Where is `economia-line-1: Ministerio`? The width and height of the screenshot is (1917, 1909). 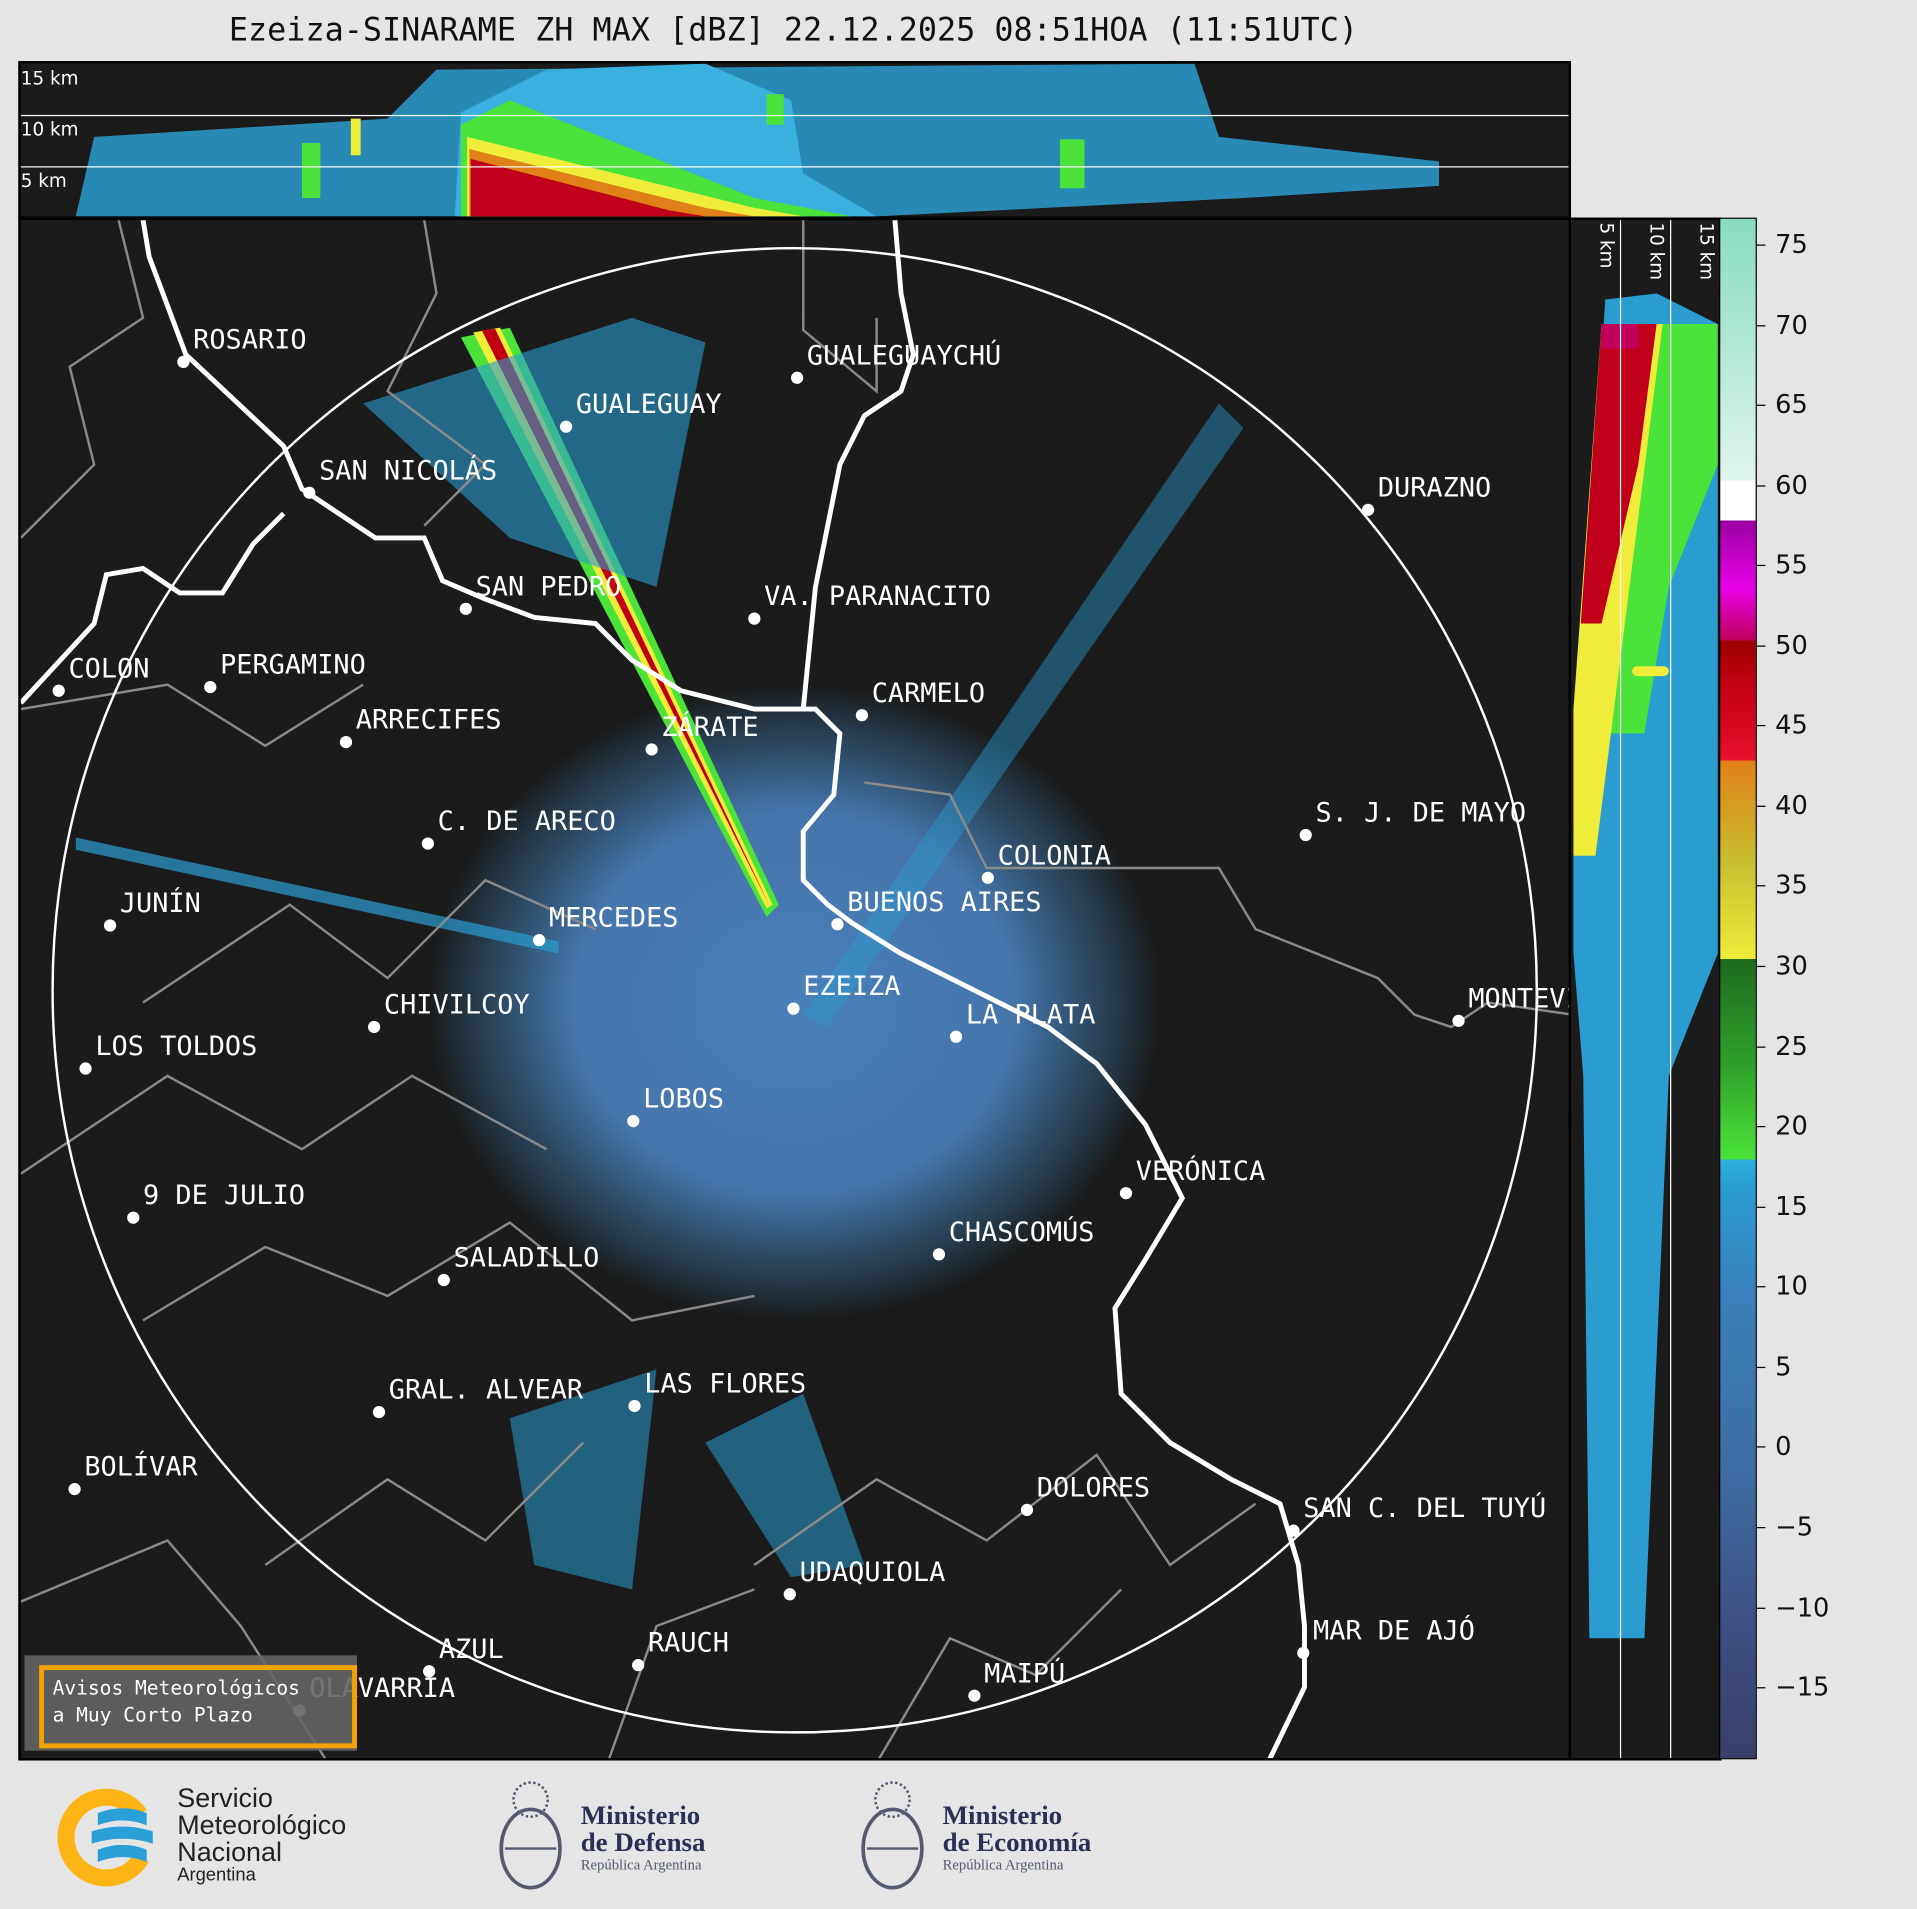
economia-line-1: Ministerio is located at coordinates (1002, 1815).